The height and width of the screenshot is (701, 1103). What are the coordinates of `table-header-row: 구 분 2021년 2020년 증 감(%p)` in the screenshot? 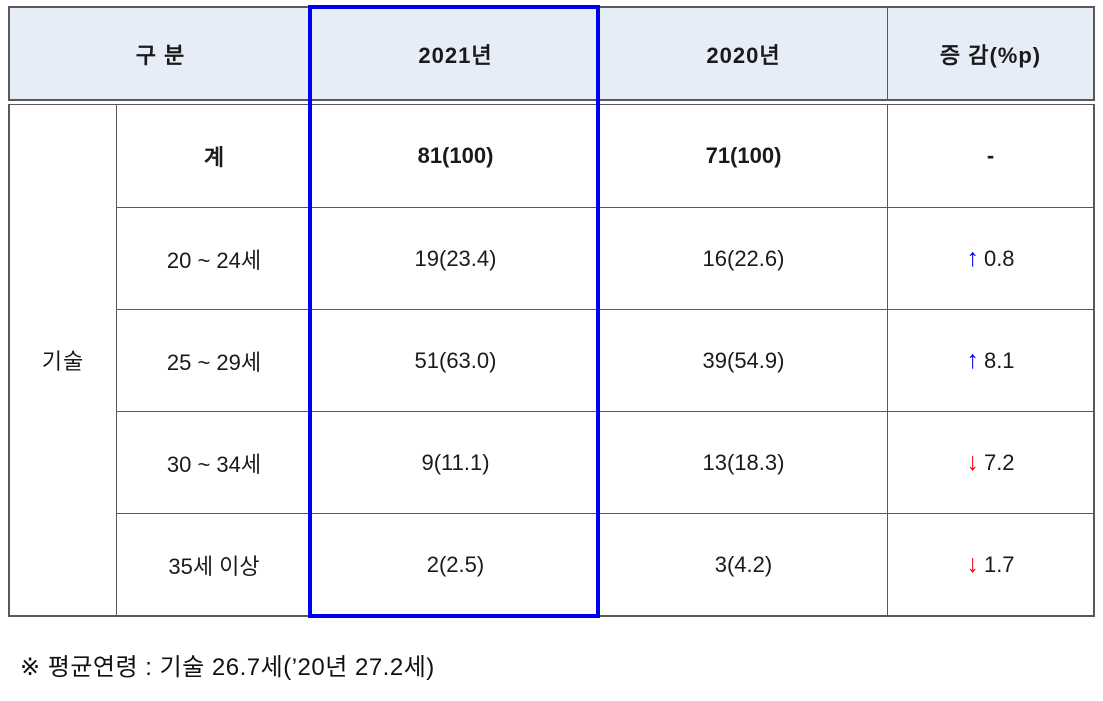 It's located at (551, 53).